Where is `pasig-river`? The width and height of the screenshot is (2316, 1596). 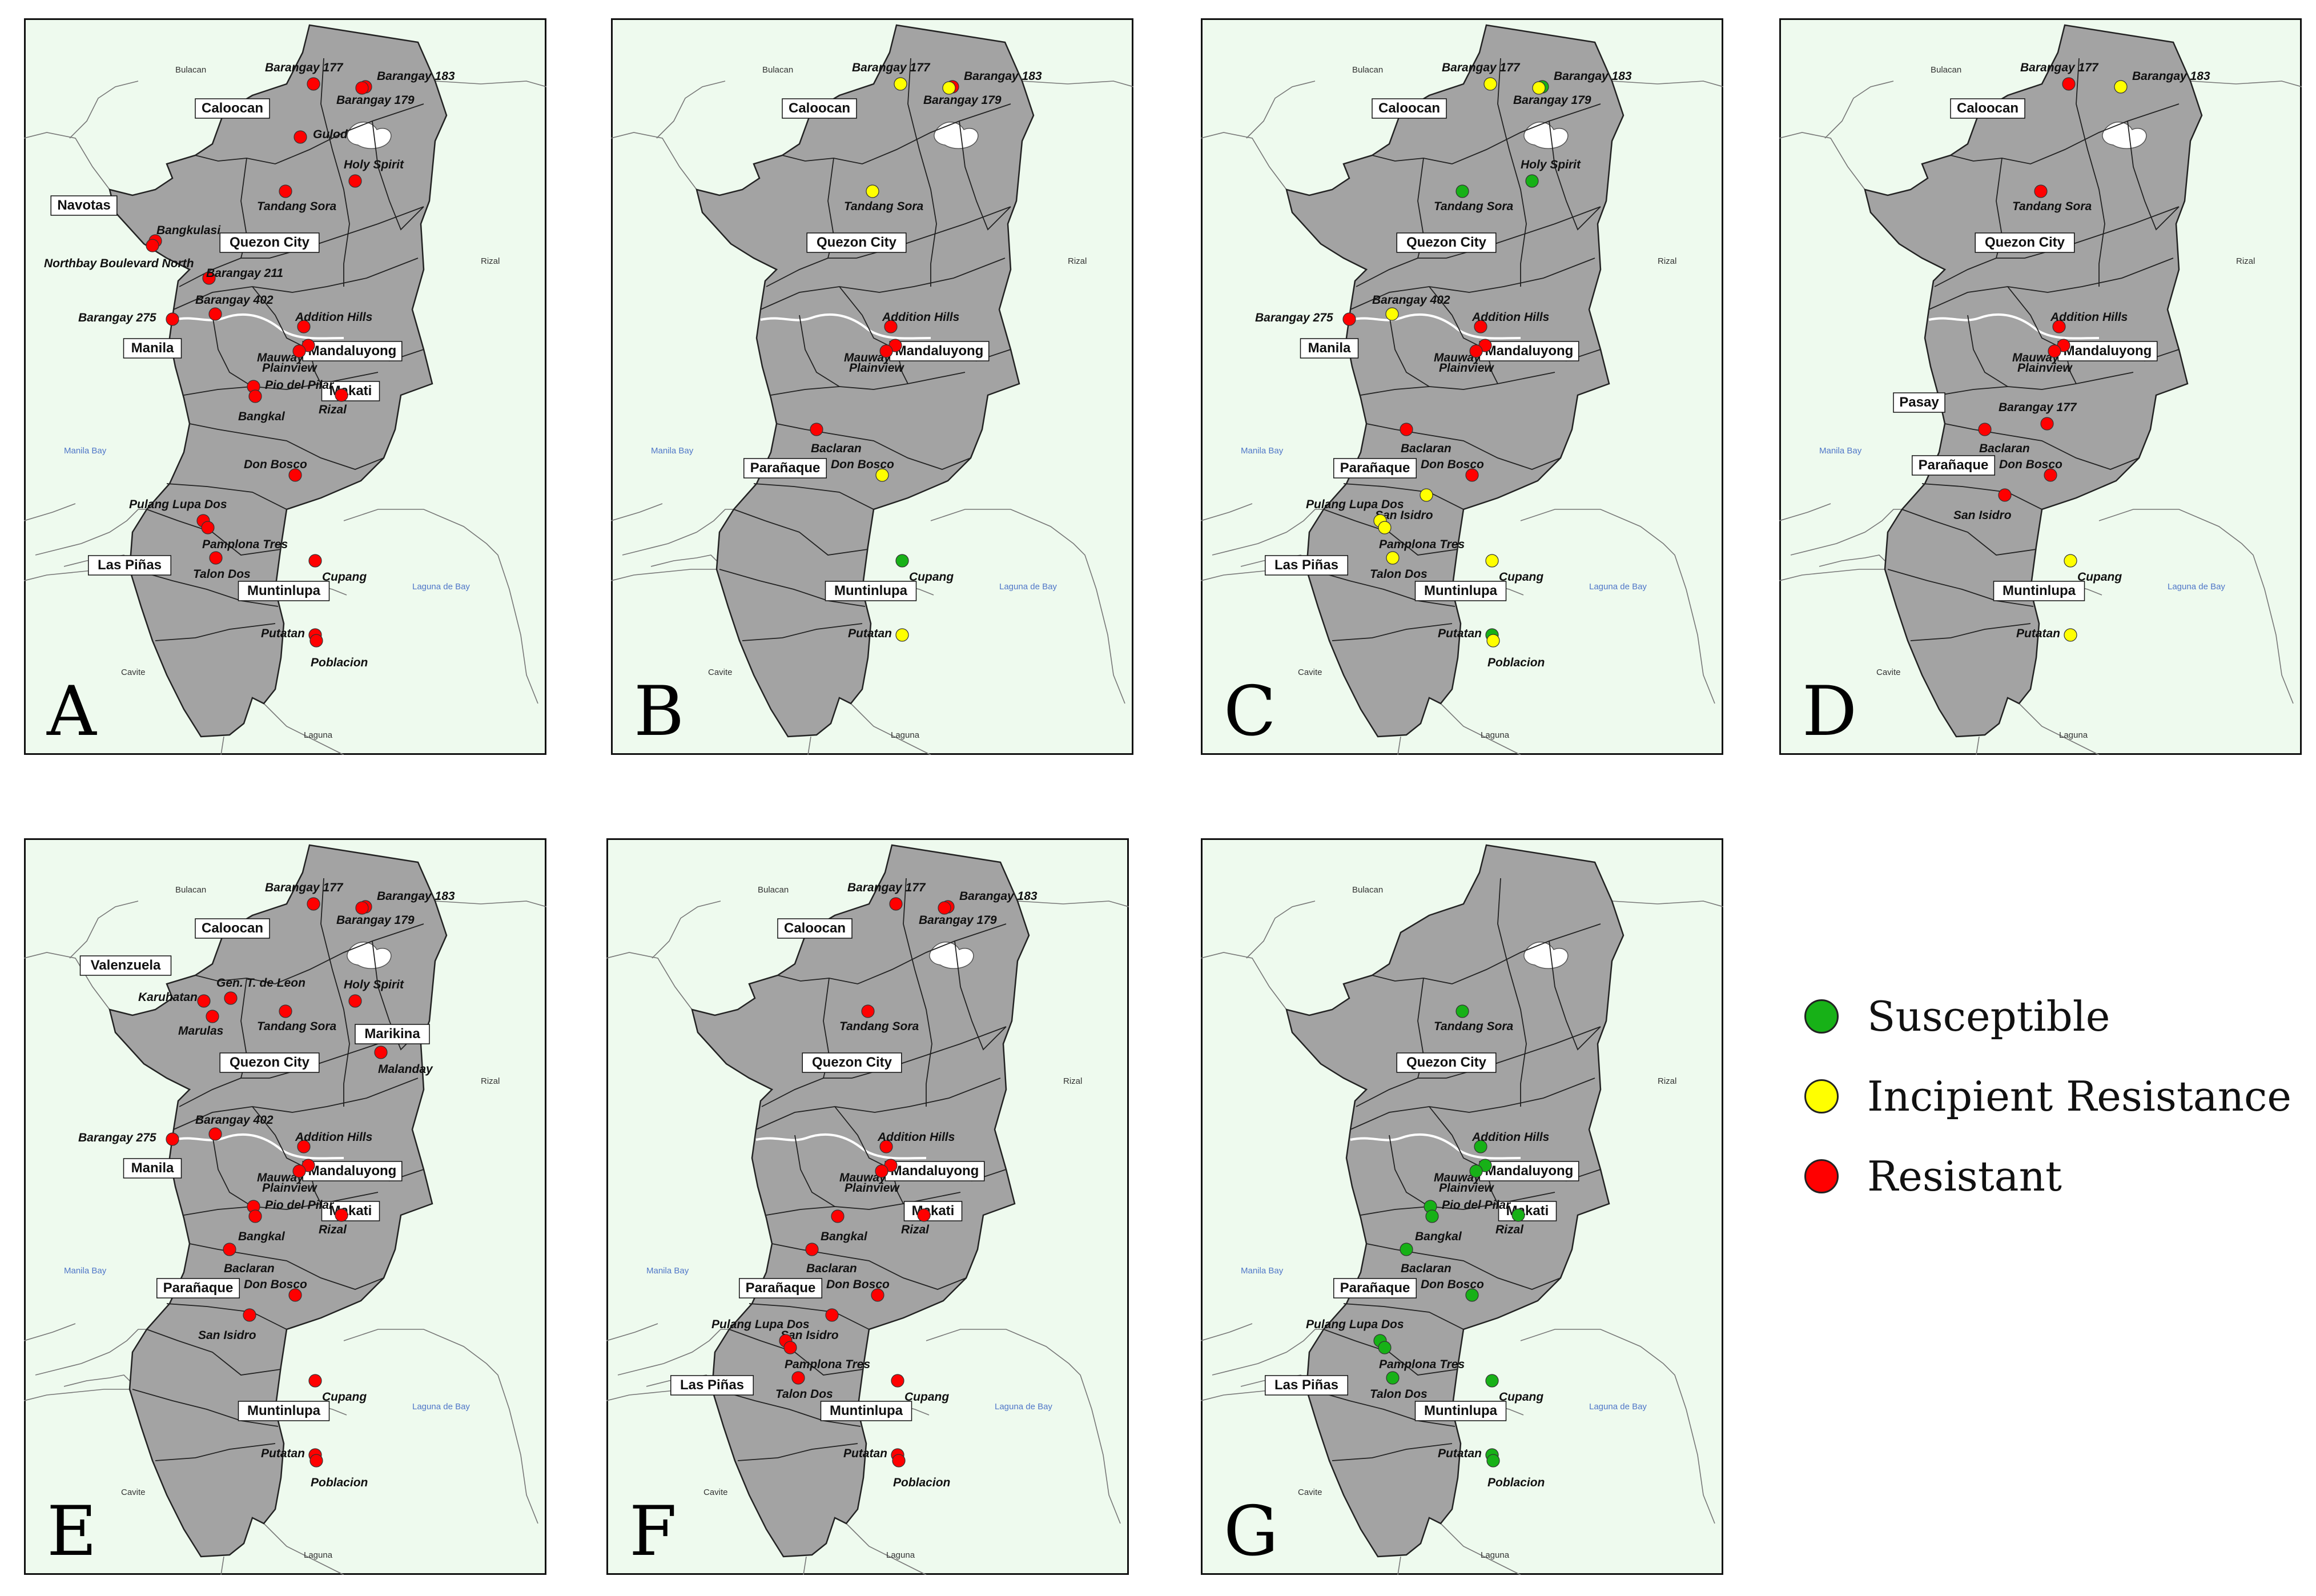
pasig-river is located at coordinates (1435, 1146).